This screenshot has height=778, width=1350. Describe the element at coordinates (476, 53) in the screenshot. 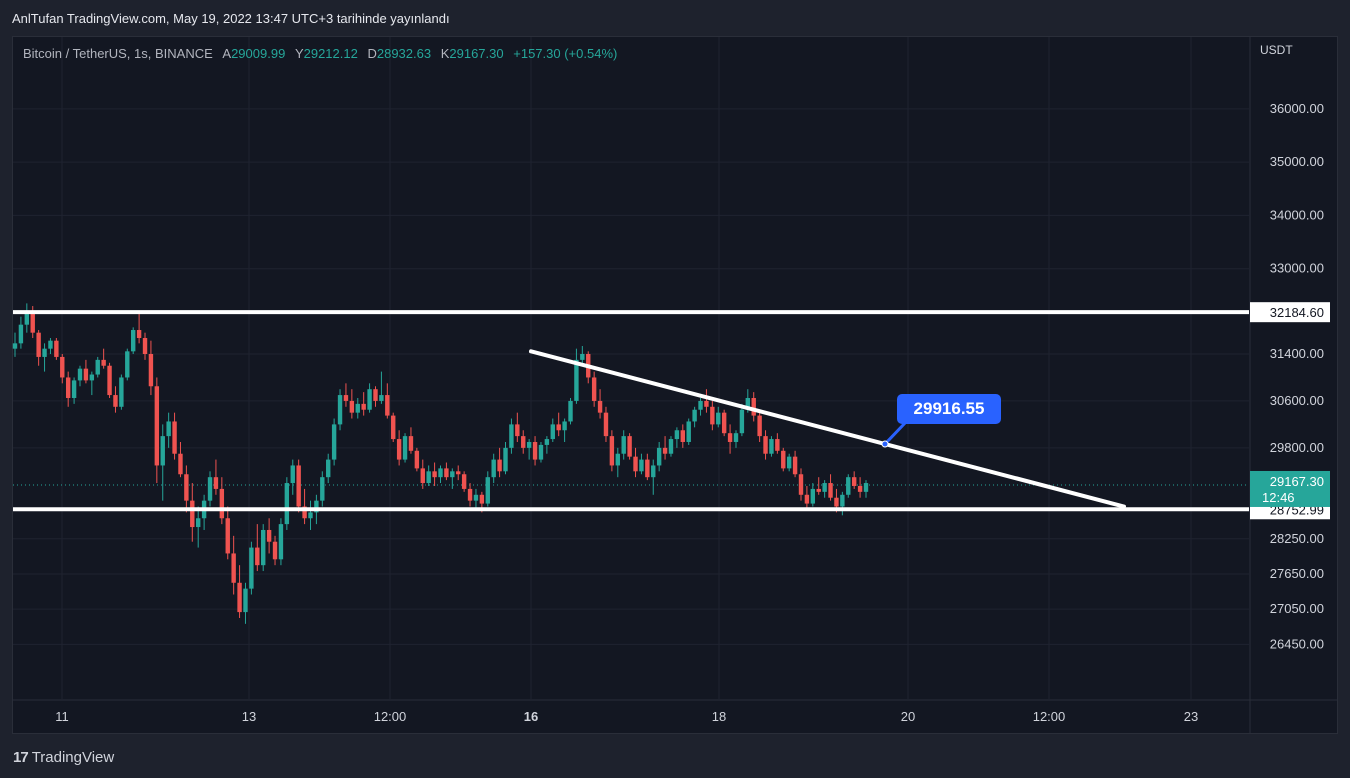

I see `close-value: 29167.30` at that location.